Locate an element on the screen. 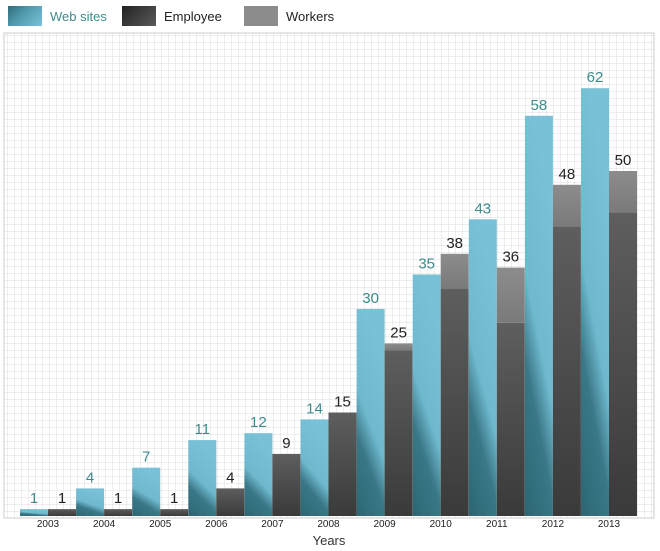  data-label-employee-2004: 1 is located at coordinates (118, 498).